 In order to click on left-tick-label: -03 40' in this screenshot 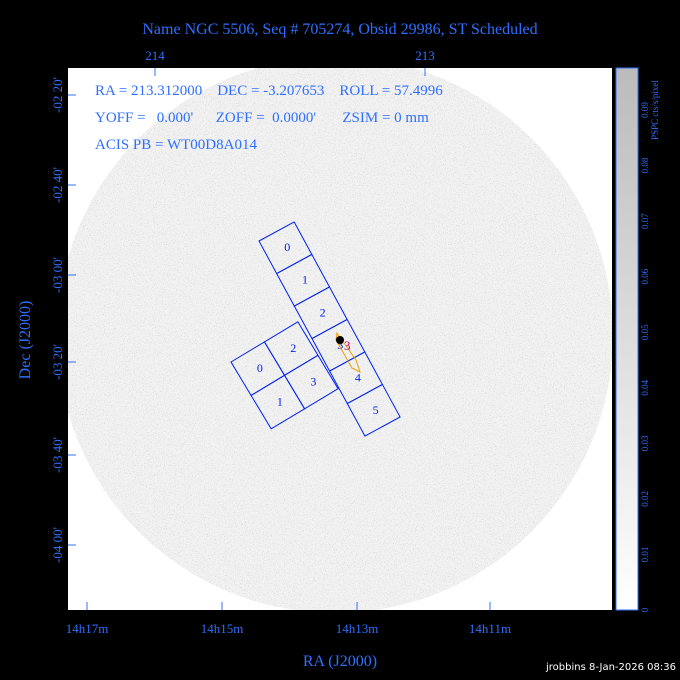, I will do `click(57, 455)`.